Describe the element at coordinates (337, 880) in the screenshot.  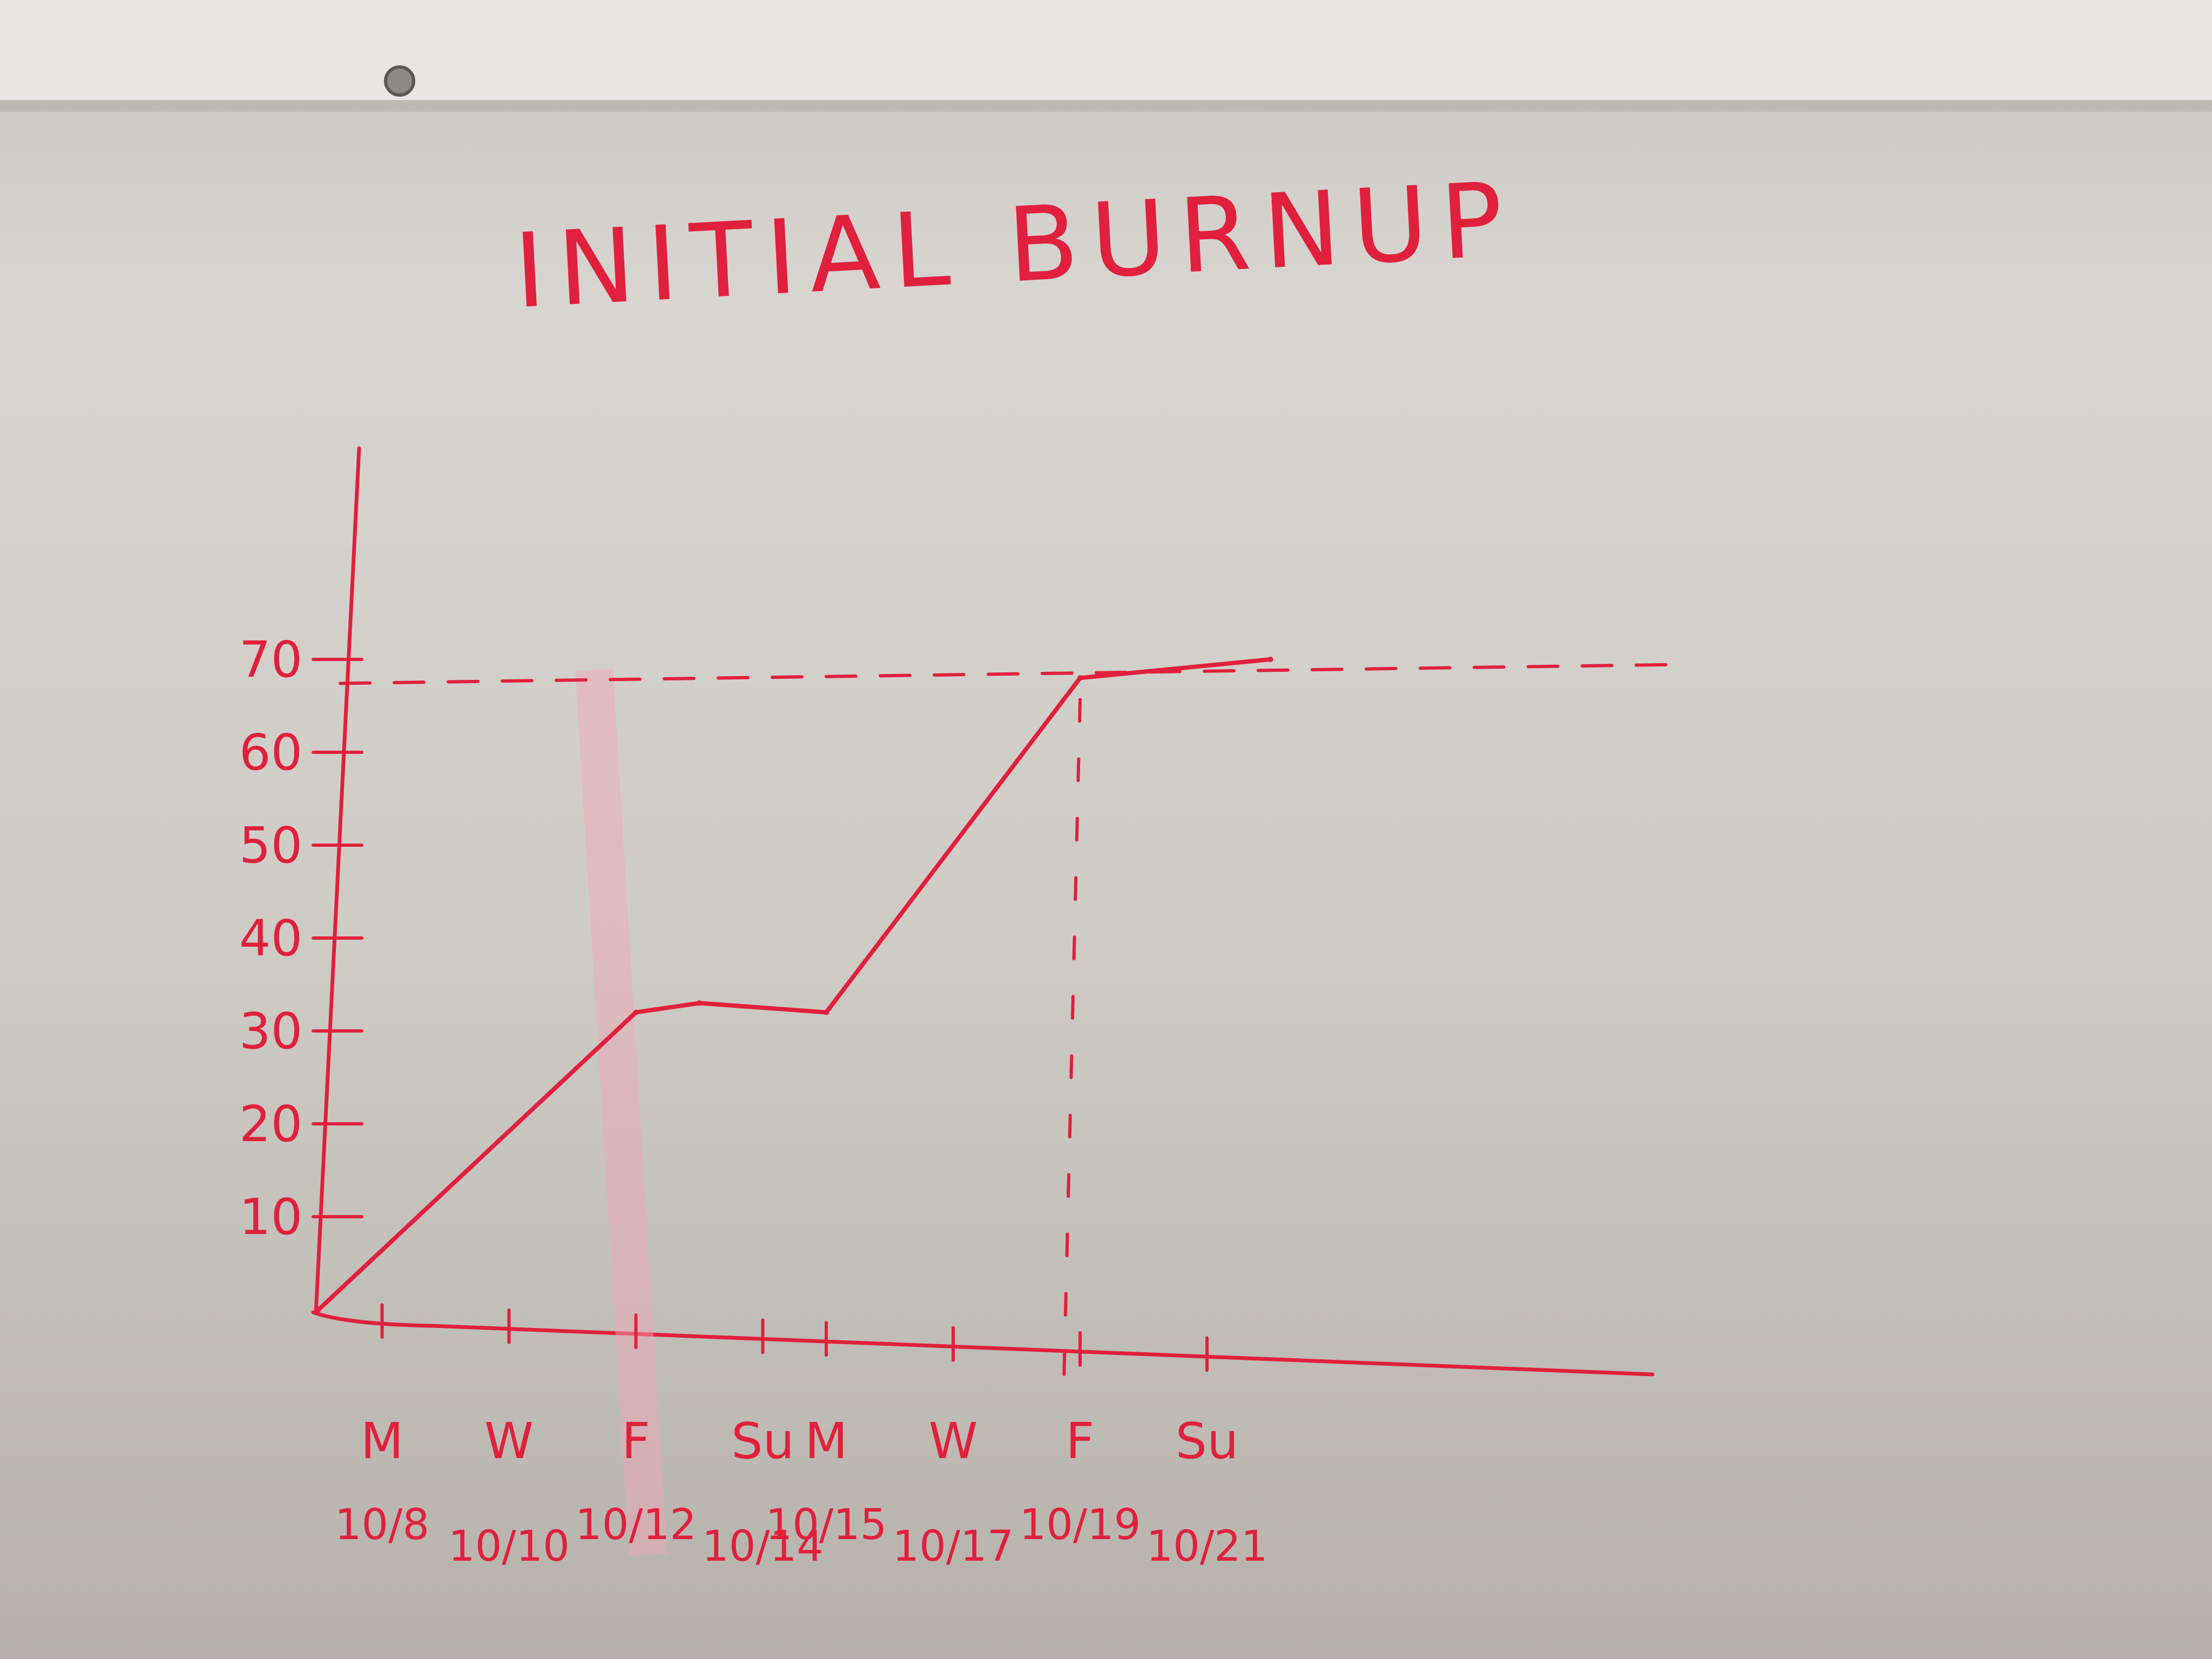
I see `y-axis` at that location.